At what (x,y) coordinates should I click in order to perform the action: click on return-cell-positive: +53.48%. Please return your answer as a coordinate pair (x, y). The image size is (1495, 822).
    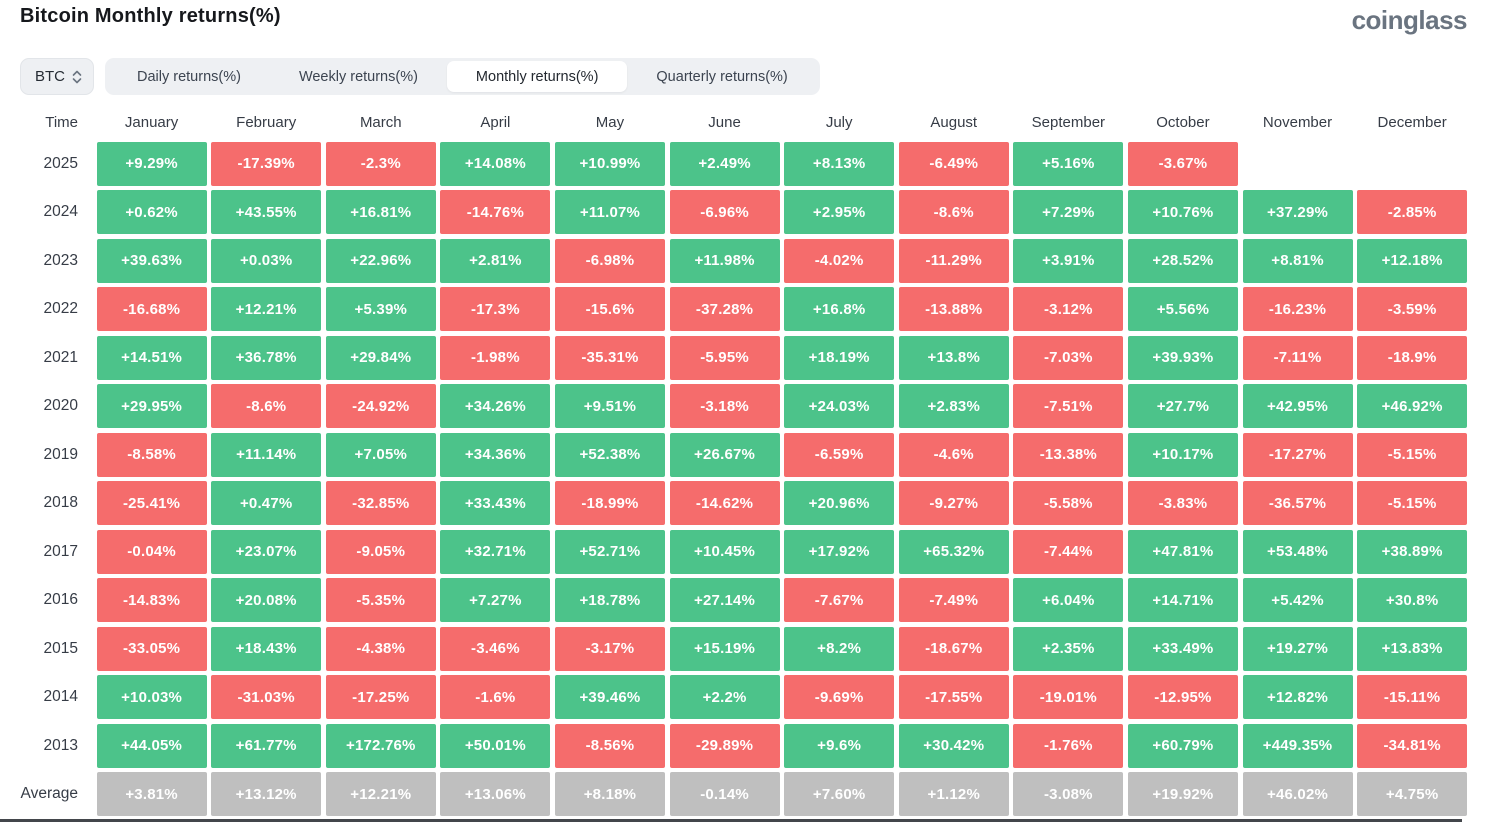
    Looking at the image, I should click on (1297, 551).